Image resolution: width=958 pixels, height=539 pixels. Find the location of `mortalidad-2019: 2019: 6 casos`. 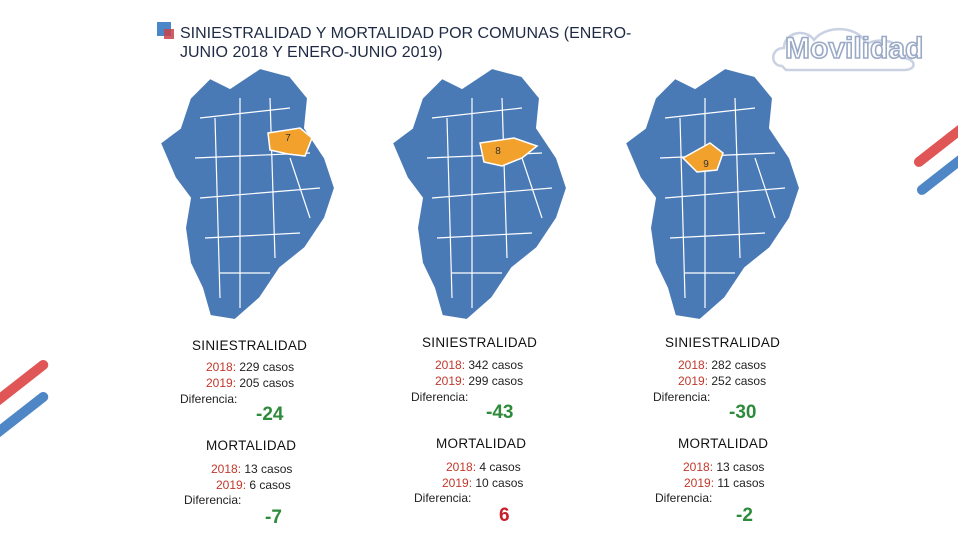

mortalidad-2019: 2019: 6 casos is located at coordinates (253, 485).